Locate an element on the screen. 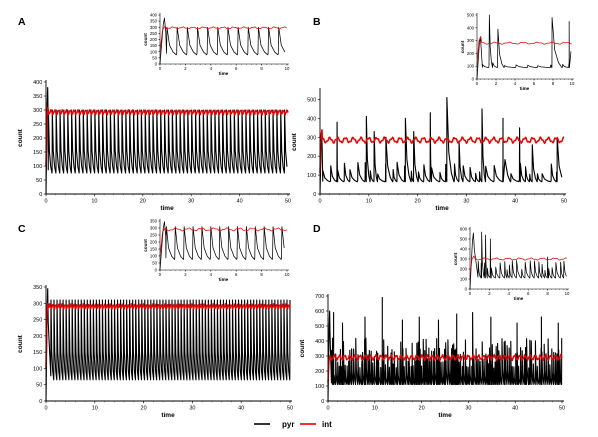  panel-label-d: D is located at coordinates (317, 229).